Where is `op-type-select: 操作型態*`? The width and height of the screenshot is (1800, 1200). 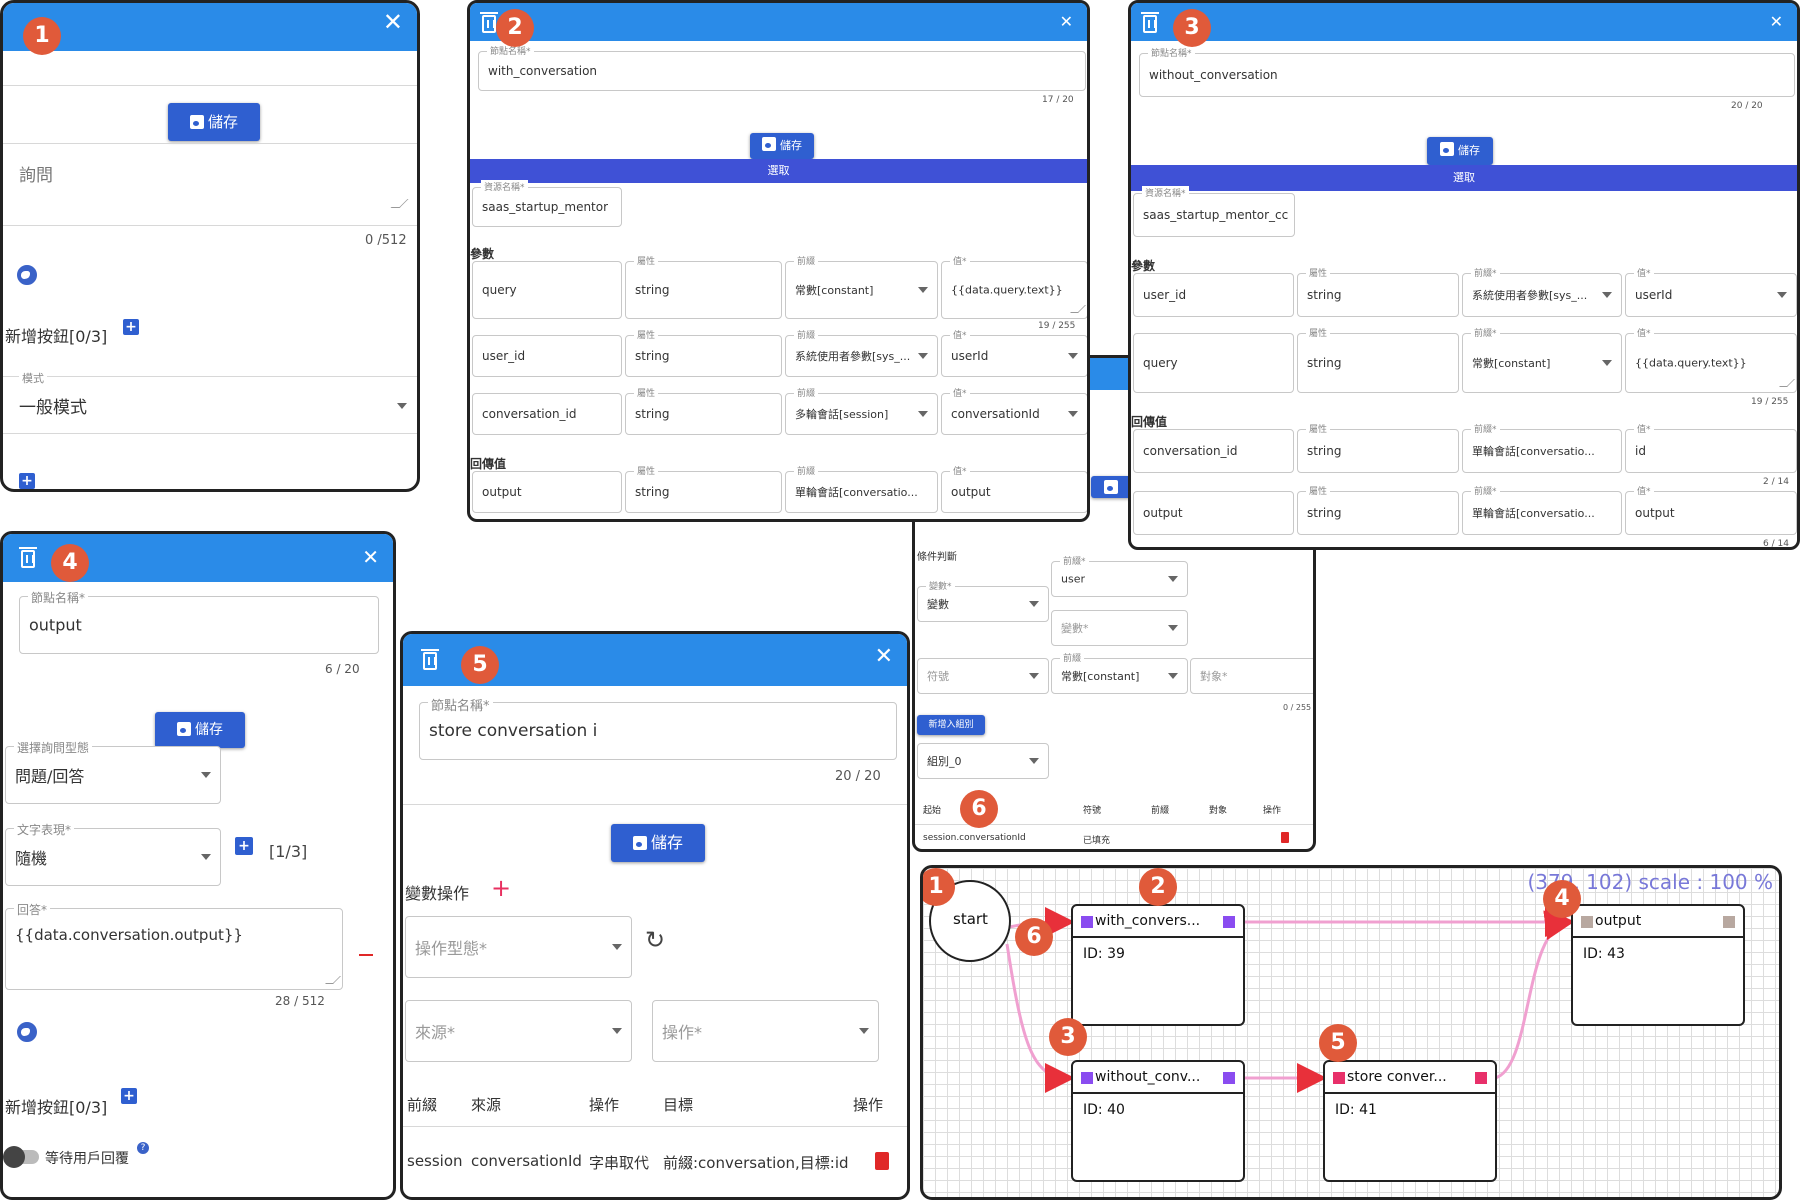 op-type-select: 操作型態* is located at coordinates (518, 947).